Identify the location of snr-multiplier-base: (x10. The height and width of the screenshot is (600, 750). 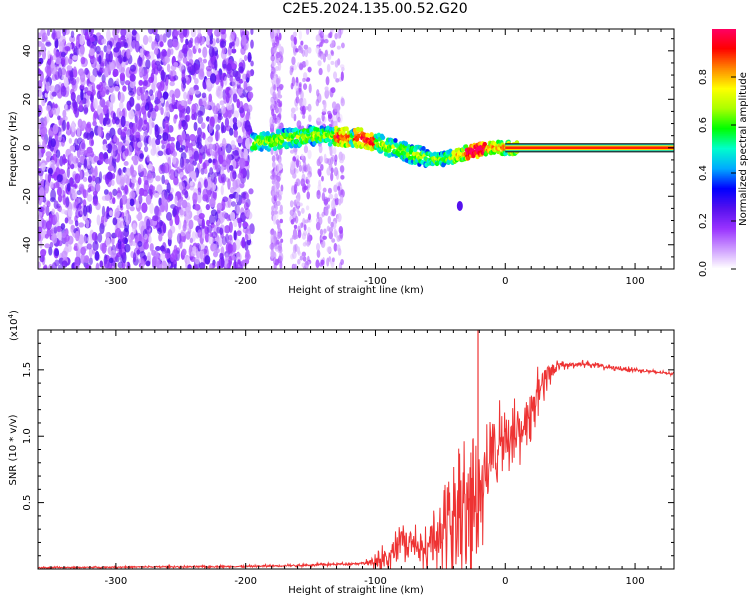
(14, 329).